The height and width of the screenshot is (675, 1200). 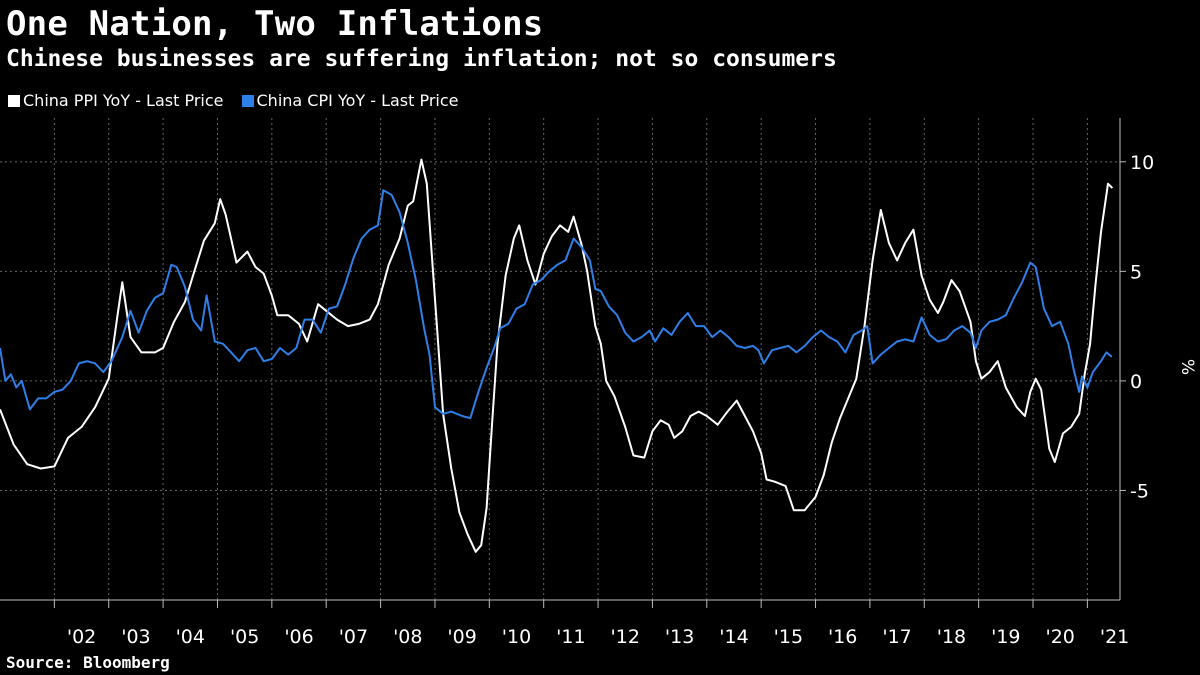 What do you see at coordinates (1136, 382) in the screenshot?
I see `y-tick-label: 0` at bounding box center [1136, 382].